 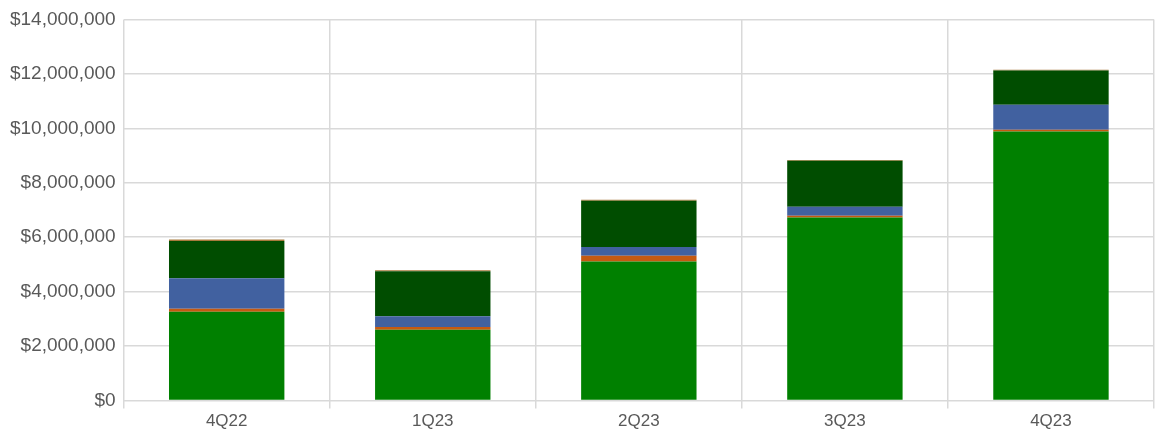 I want to click on x-tick-label: 2Q23, so click(x=639, y=421).